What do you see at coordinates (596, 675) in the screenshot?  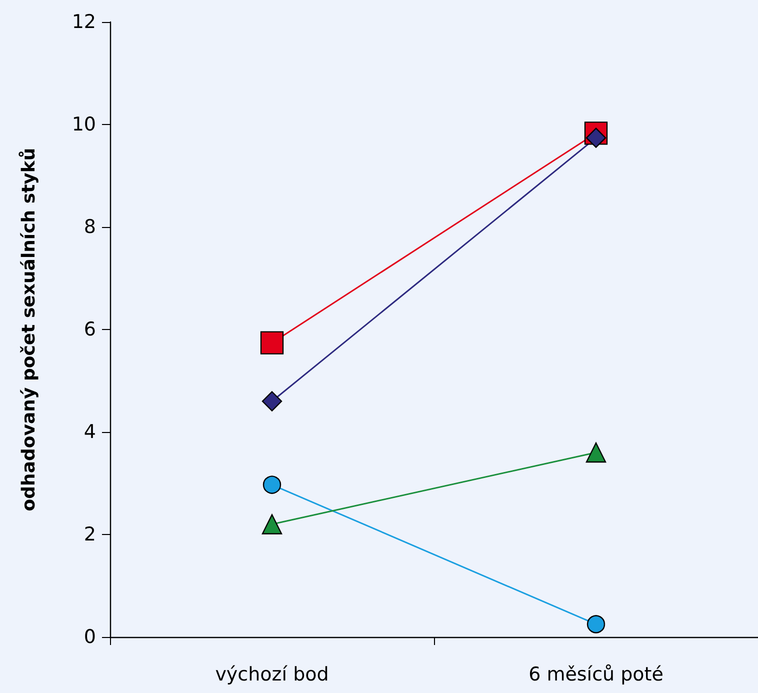 I see `x-tick-label: 6 měsíců poté` at bounding box center [596, 675].